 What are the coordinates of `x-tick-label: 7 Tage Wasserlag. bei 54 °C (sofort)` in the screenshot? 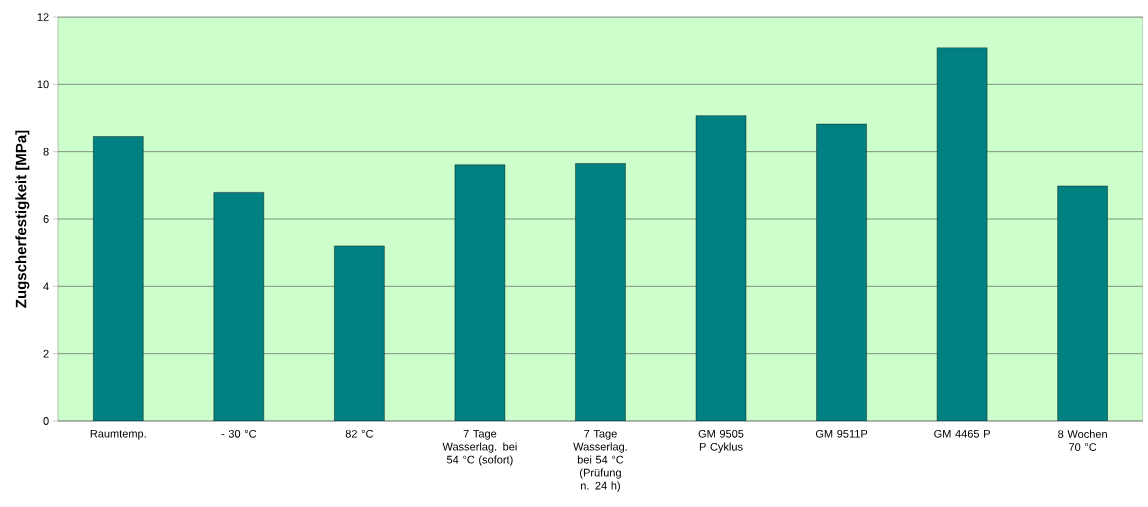 It's located at (479, 447).